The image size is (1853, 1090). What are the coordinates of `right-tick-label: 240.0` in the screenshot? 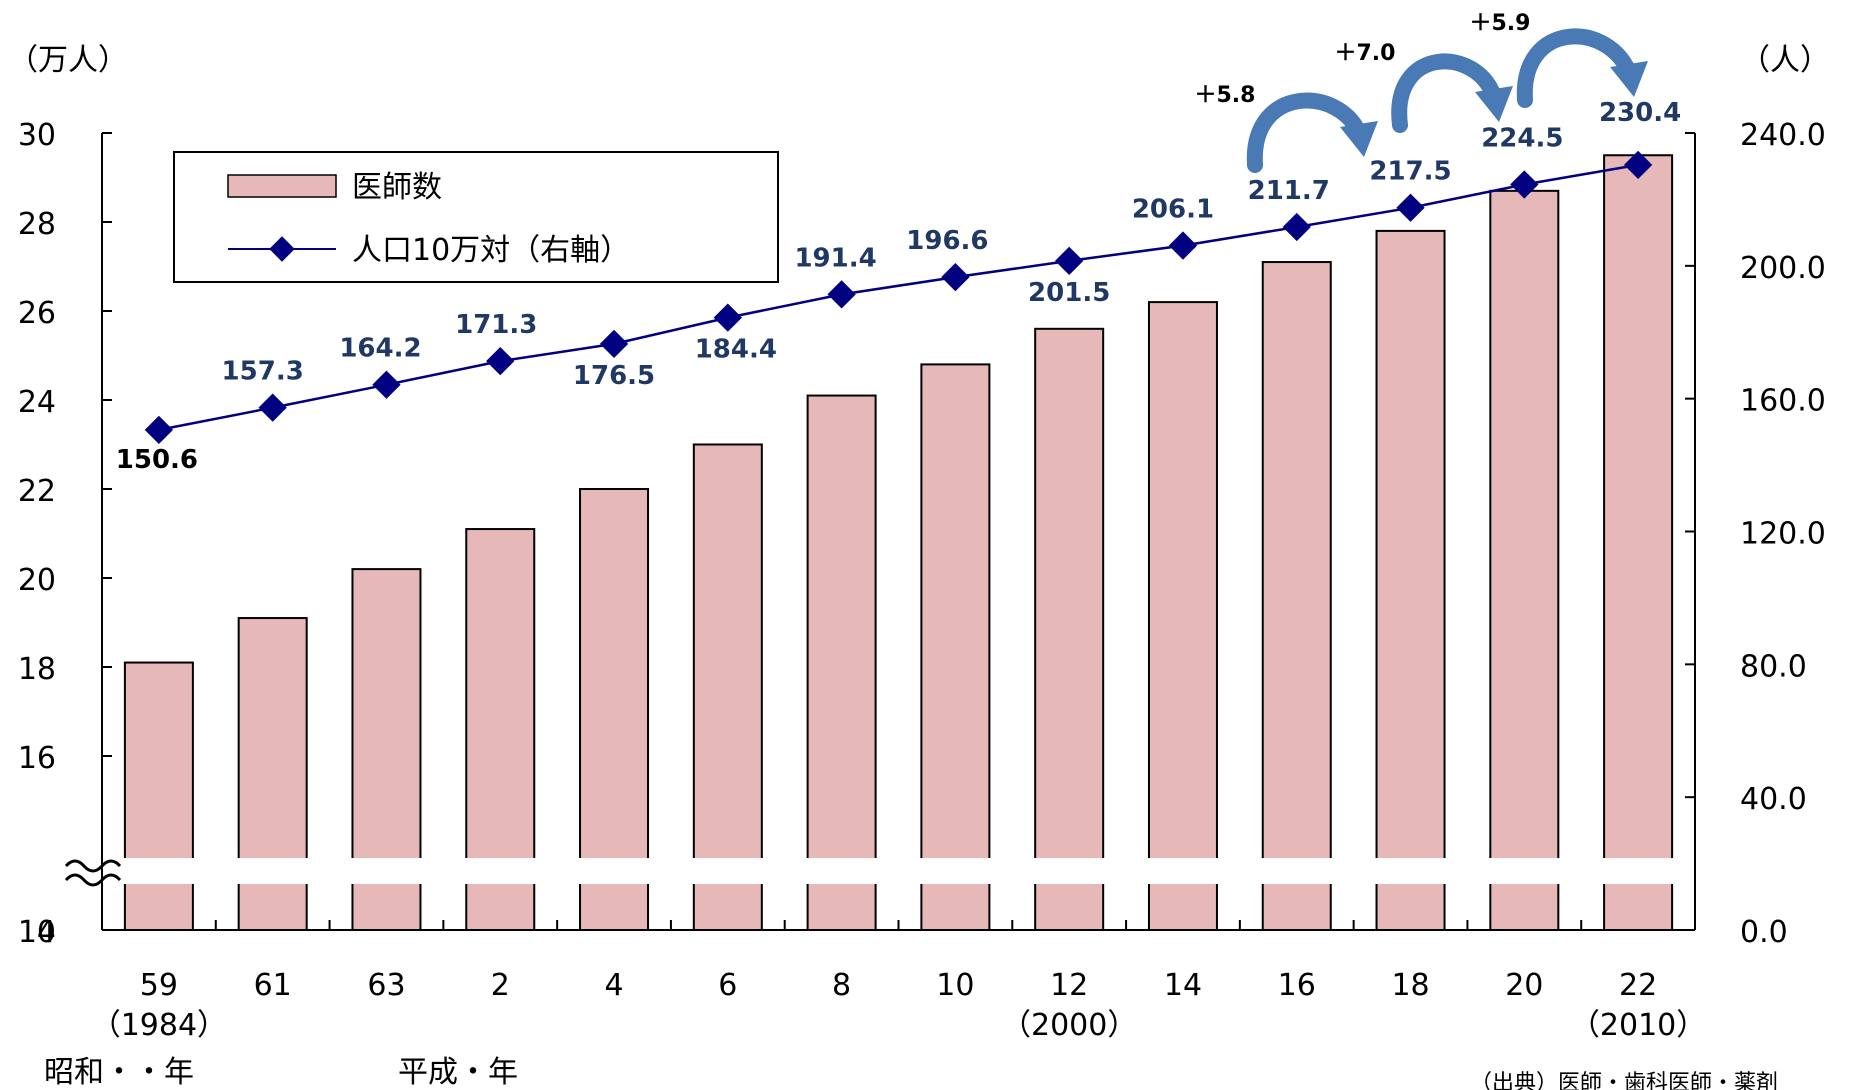 It's located at (1783, 135).